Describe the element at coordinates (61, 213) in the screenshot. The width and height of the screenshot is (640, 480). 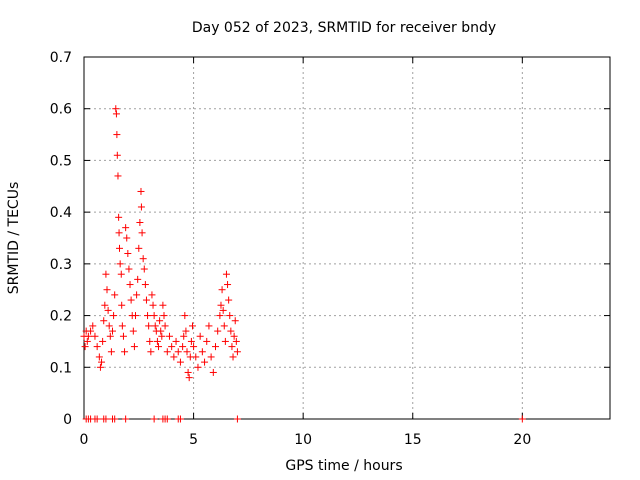
I see `y-tick-label: 0.4` at that location.